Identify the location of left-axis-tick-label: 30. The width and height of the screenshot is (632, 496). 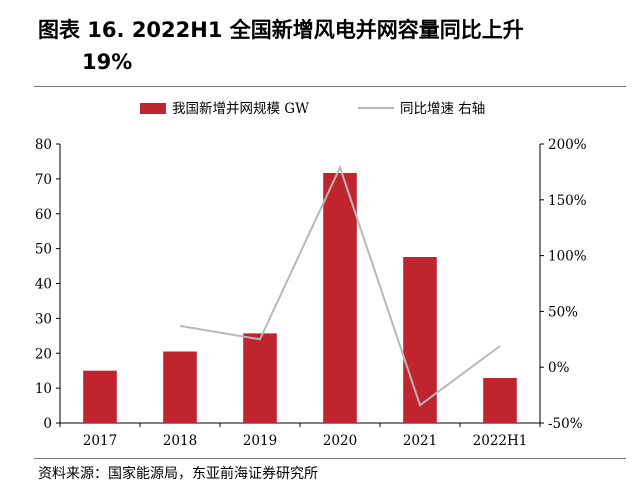
(43, 319).